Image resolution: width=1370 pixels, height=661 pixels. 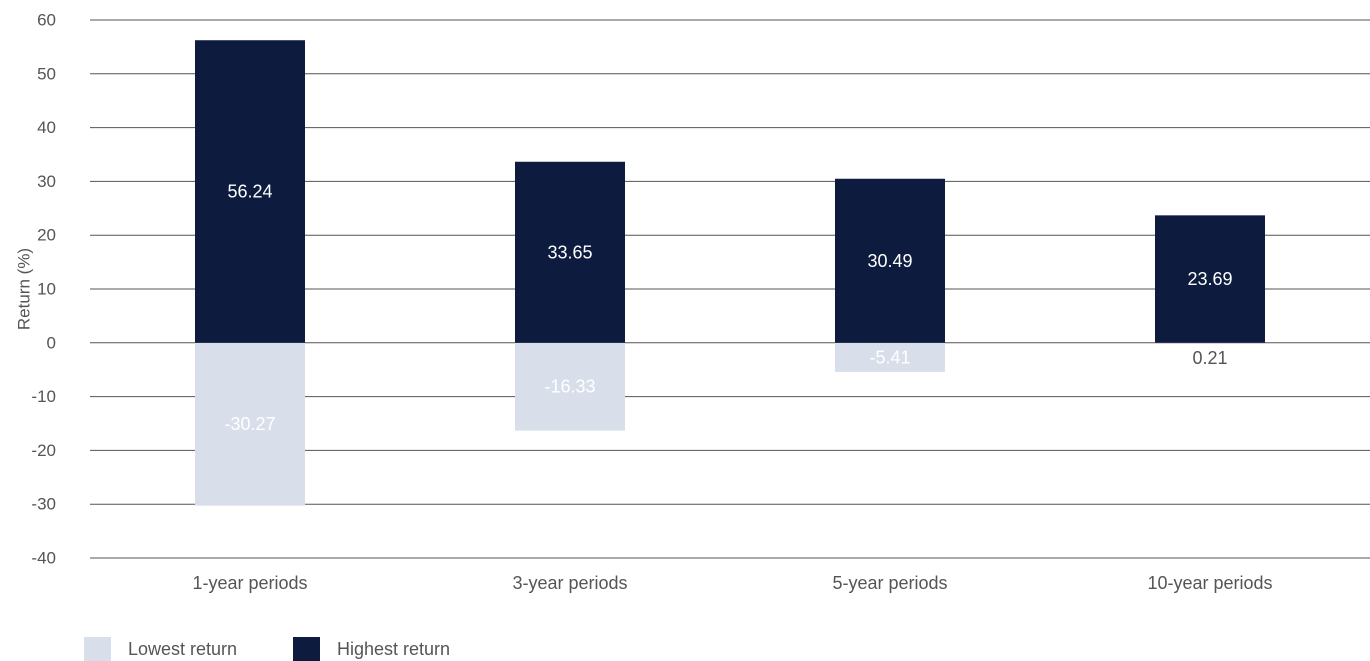 What do you see at coordinates (306, 649) in the screenshot?
I see `legend-swatch-highest-return` at bounding box center [306, 649].